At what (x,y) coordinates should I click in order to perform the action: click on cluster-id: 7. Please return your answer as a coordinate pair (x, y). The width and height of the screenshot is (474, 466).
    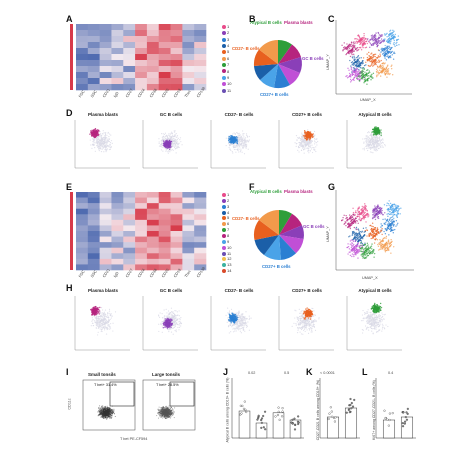
    Looking at the image, I should click on (228, 65).